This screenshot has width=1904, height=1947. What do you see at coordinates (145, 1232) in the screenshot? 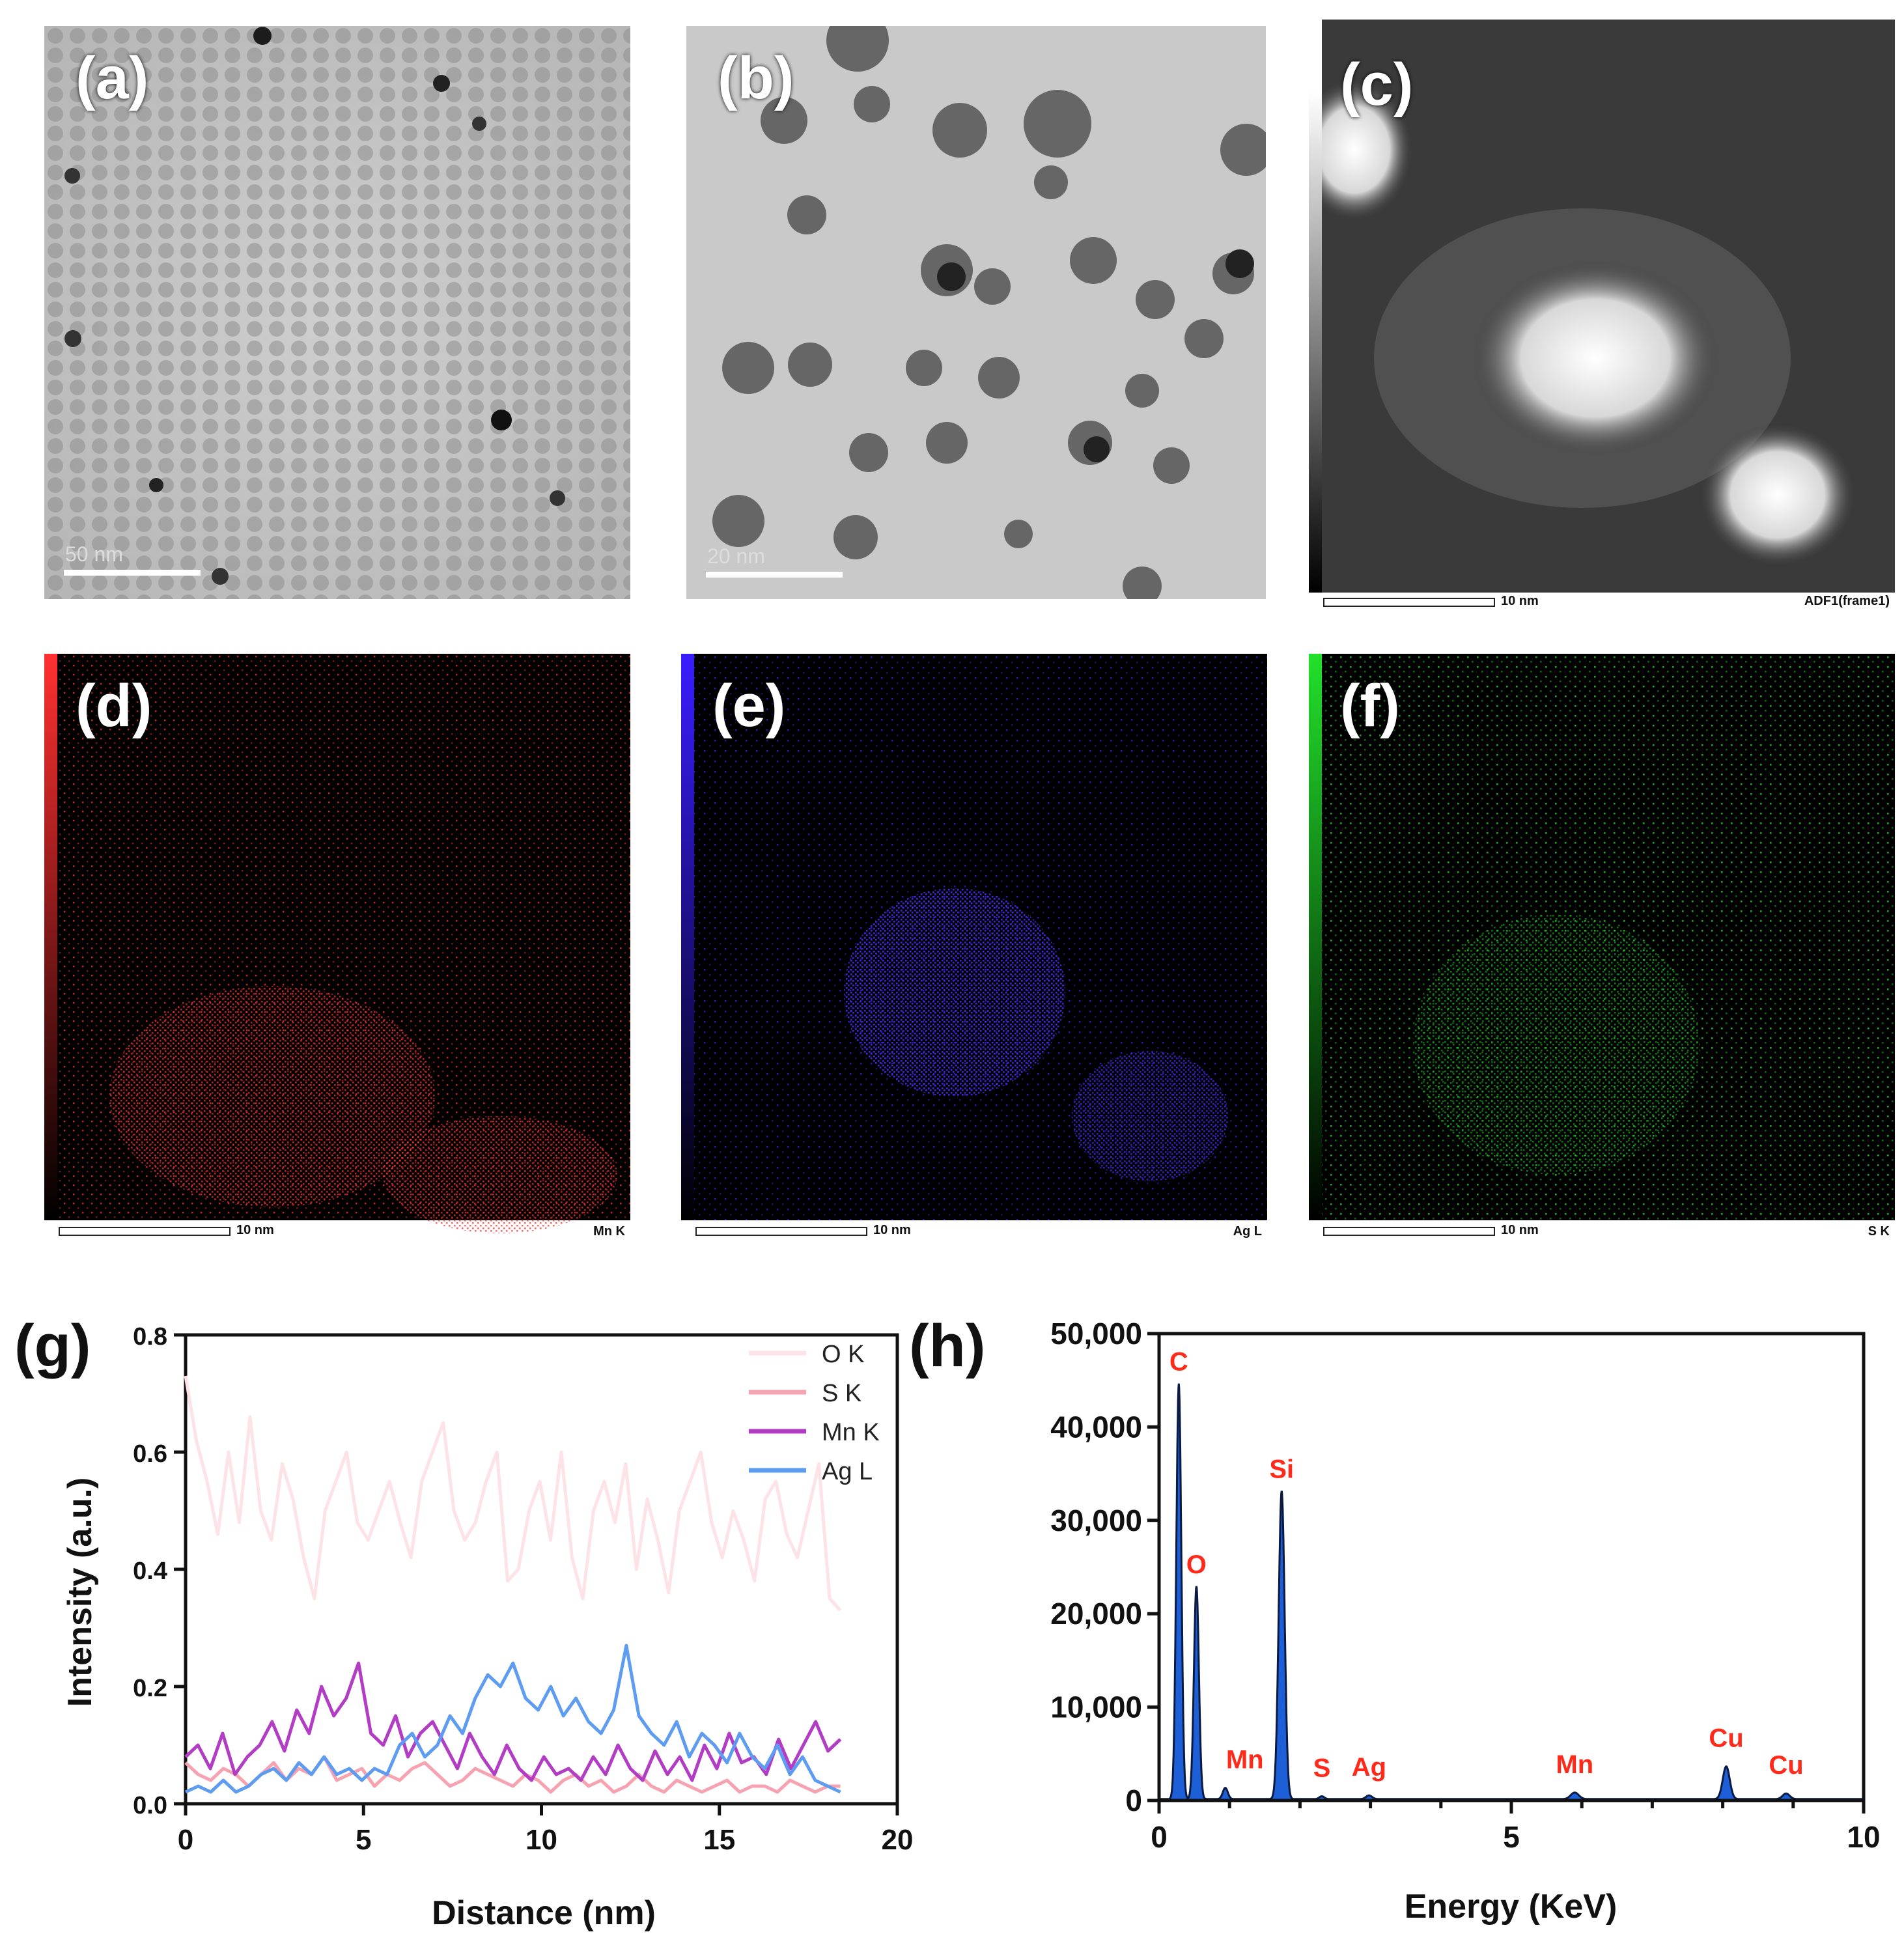
I see `scale-bar-d` at bounding box center [145, 1232].